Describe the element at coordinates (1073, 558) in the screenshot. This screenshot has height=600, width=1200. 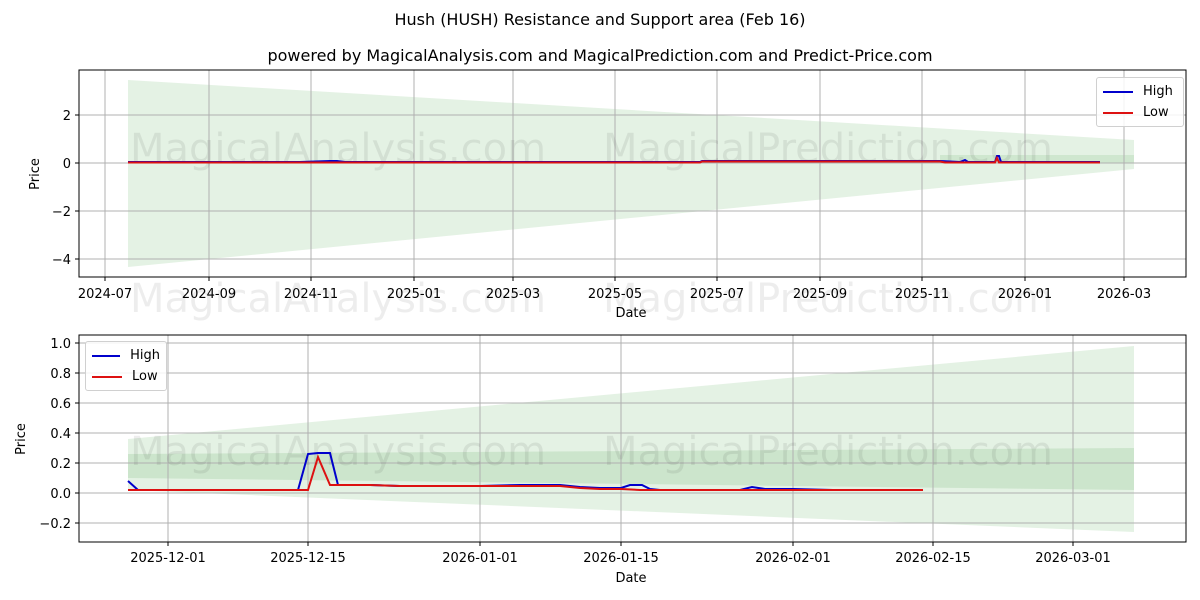
I see `bottom-x-tick: 2026-03-01` at that location.